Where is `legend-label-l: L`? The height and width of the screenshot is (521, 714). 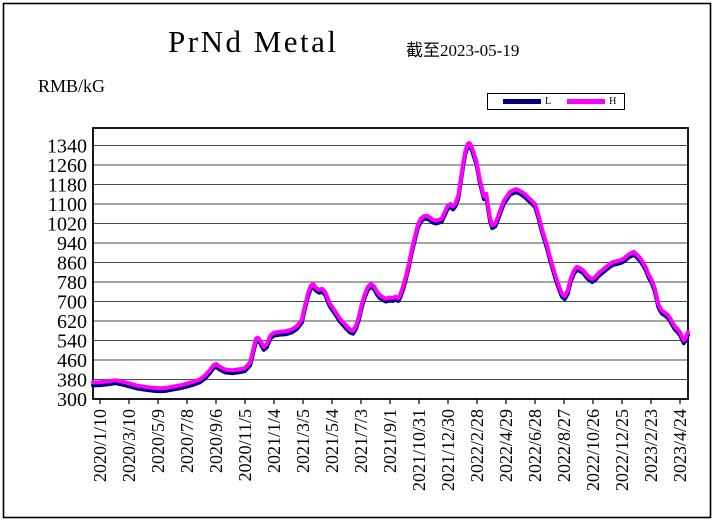
legend-label-l: L is located at coordinates (548, 101).